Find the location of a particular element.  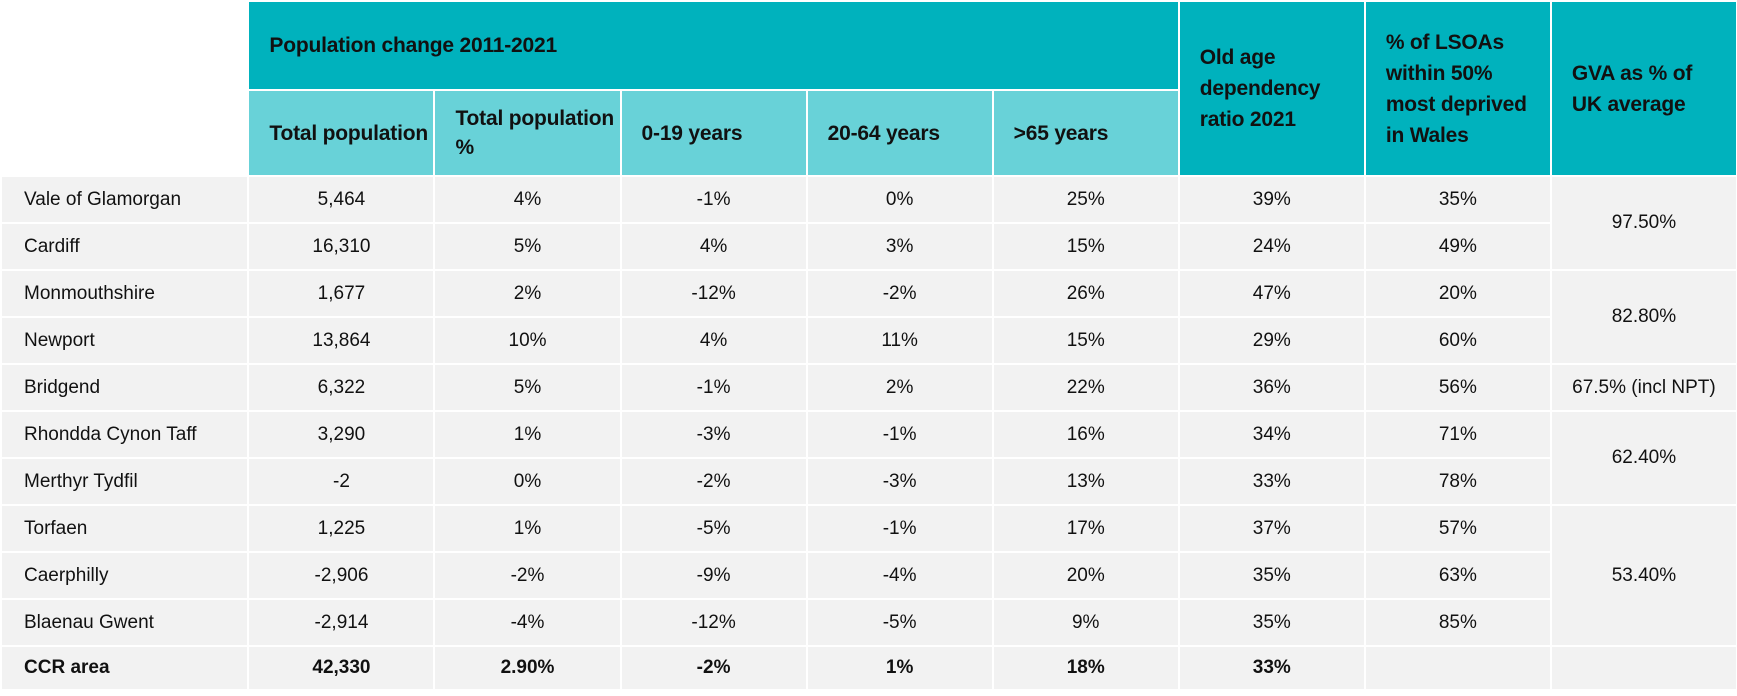

row-name: Blaenau Gwent is located at coordinates (125, 622).